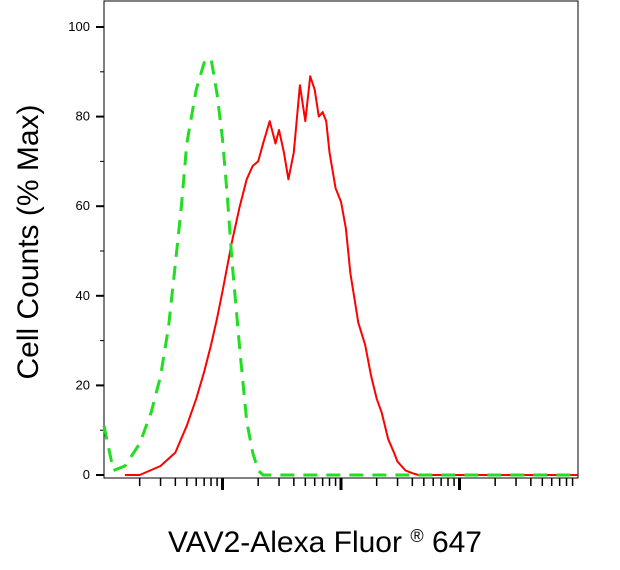  Describe the element at coordinates (356, 484) in the screenshot. I see `x-axis-ticks` at that location.